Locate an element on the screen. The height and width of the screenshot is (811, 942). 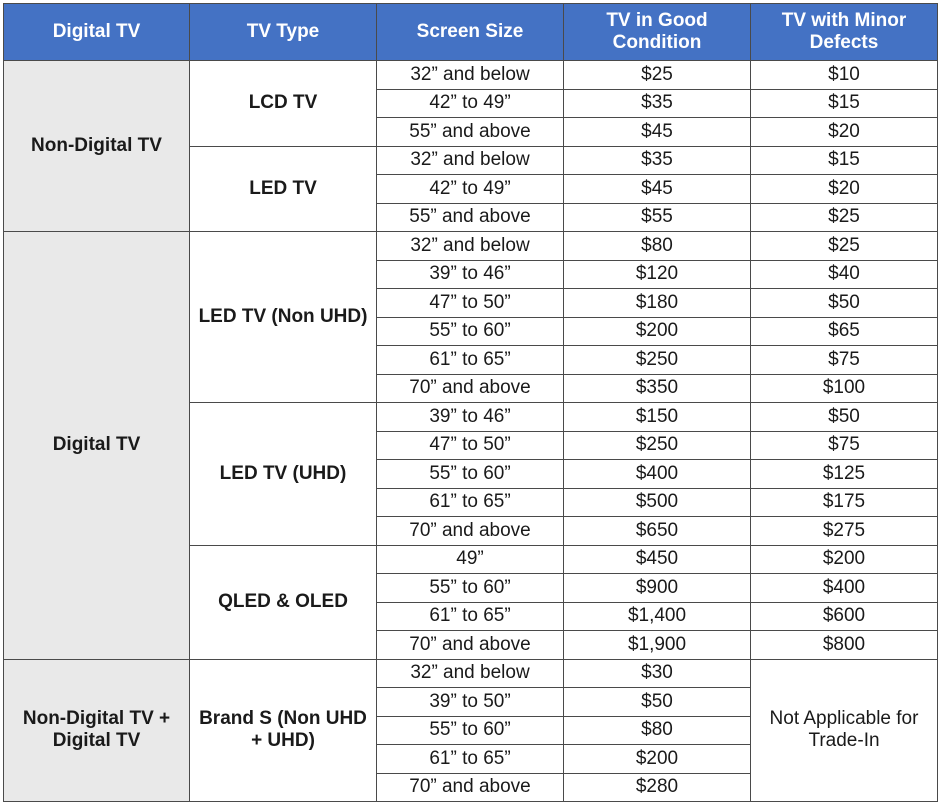
category-cell: Non-Digital TV + Digital TV is located at coordinates (96, 730).